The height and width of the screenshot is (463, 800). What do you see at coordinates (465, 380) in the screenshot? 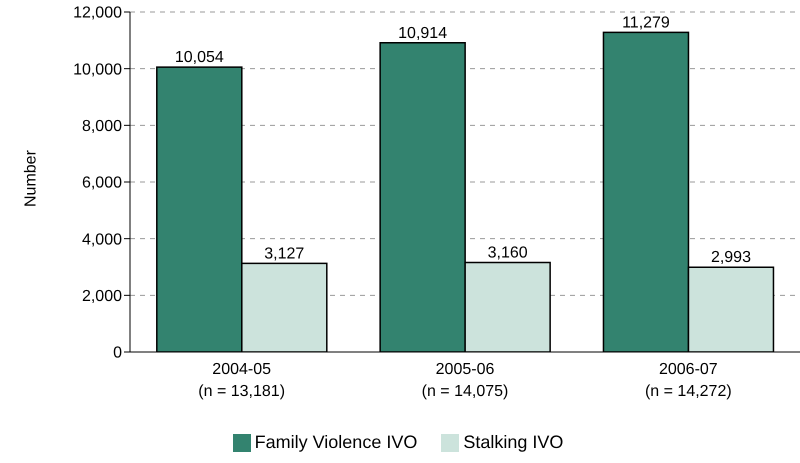
I see `x-tick-label: 2005-06 (n = 14,075)` at bounding box center [465, 380].